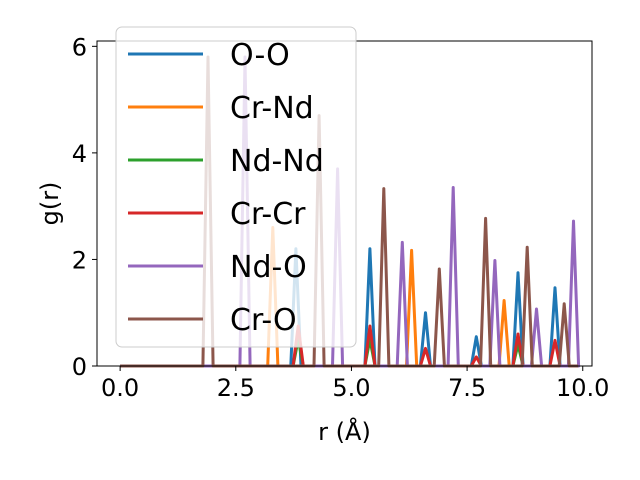  I want to click on legend-label: O-O, so click(260, 55).